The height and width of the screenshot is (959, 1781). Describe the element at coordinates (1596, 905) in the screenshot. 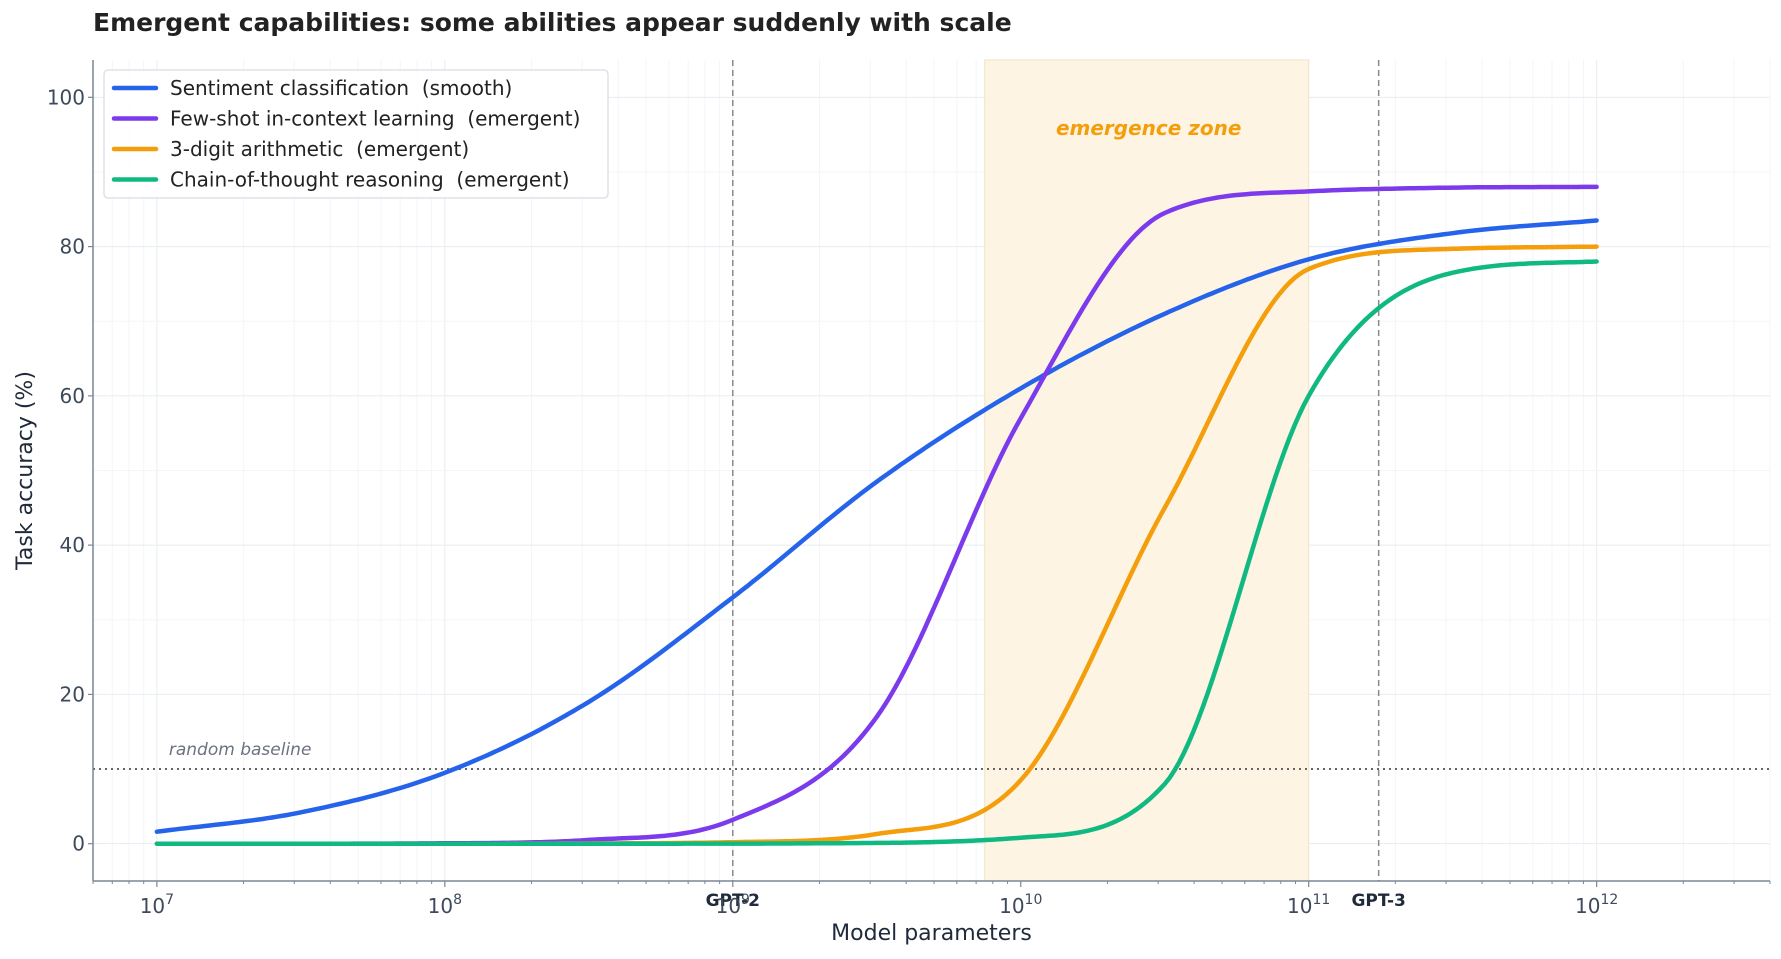

I see `x-tick-label: 10¹²` at that location.